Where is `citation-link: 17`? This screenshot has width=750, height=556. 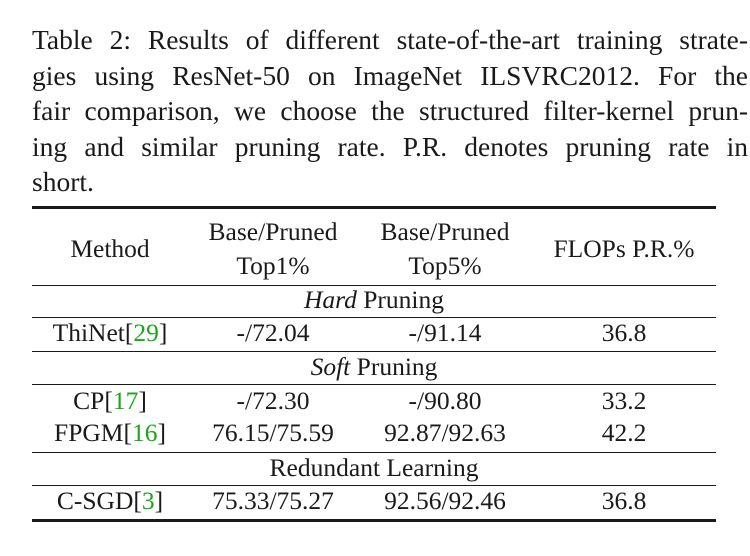 citation-link: 17 is located at coordinates (125, 400).